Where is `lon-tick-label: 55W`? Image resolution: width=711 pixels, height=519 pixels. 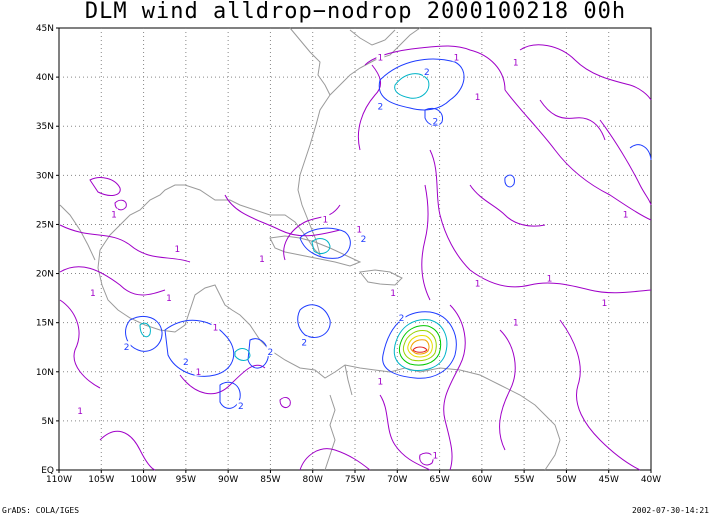 lon-tick-label: 55W is located at coordinates (524, 480).